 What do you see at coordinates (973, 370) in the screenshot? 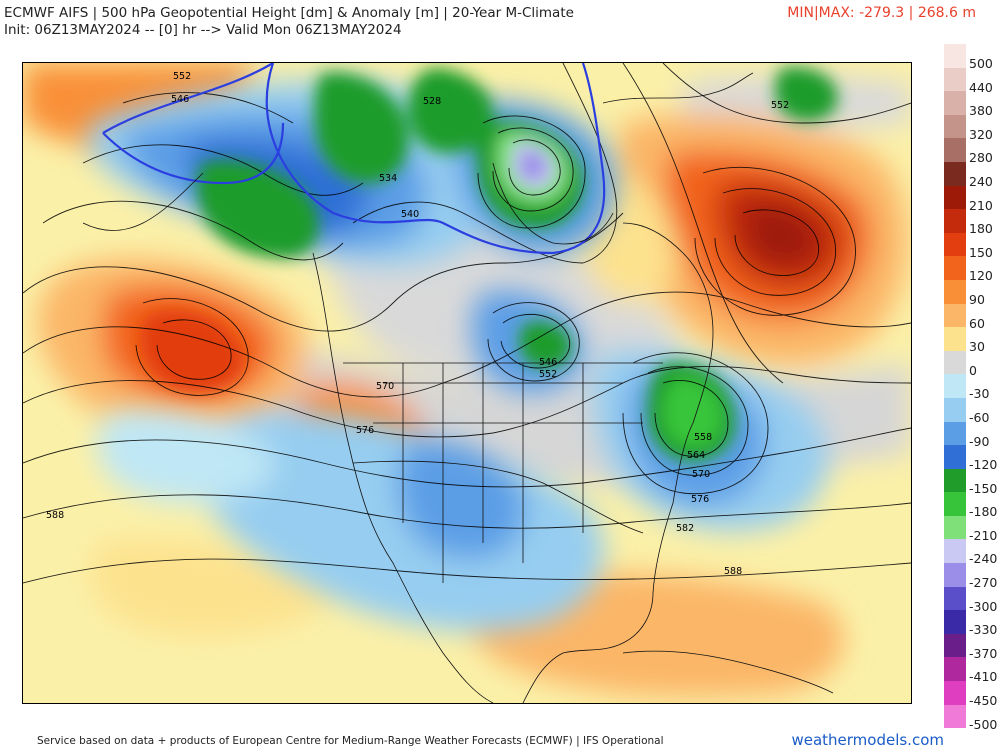
I see `colorbar-label: 0` at bounding box center [973, 370].